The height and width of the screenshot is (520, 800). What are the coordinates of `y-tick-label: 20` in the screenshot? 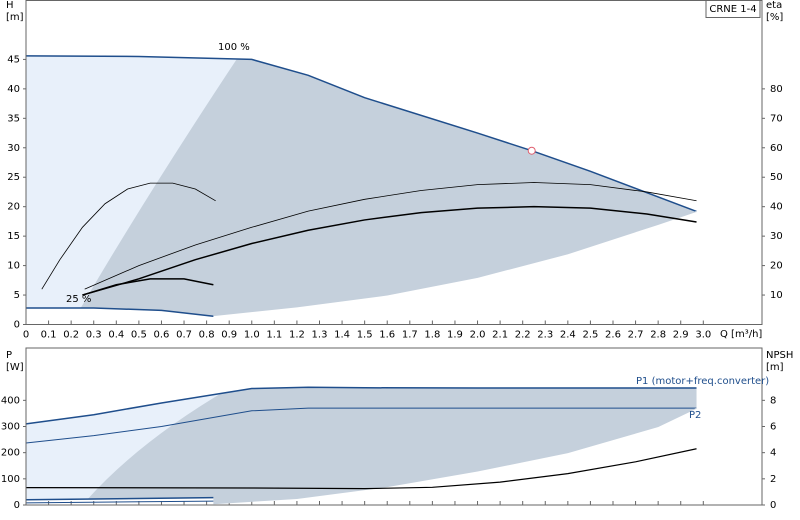 It's located at (13, 207).